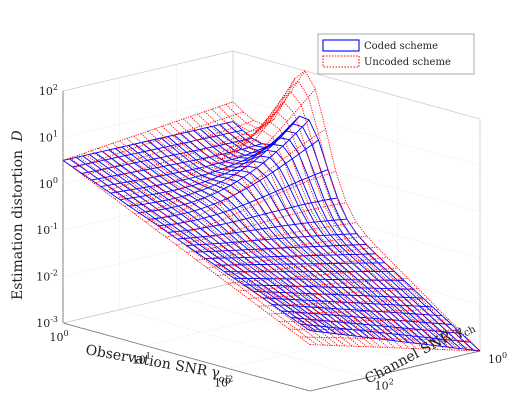 Image resolution: width=512 pixels, height=410 pixels. Describe the element at coordinates (48, 136) in the screenshot. I see `z-tick-label: 10¹` at that location.